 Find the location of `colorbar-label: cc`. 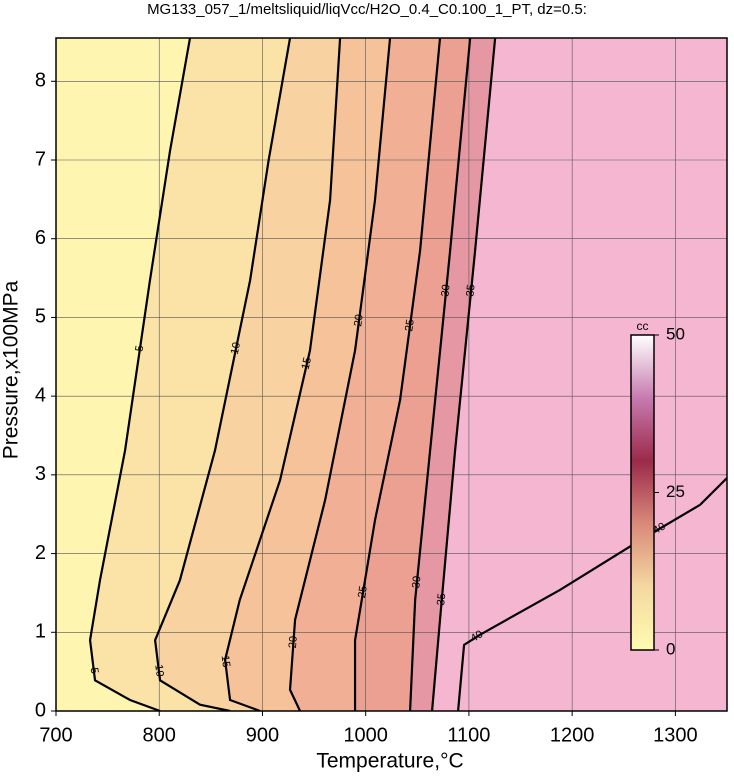

colorbar-label: cc is located at coordinates (643, 326).